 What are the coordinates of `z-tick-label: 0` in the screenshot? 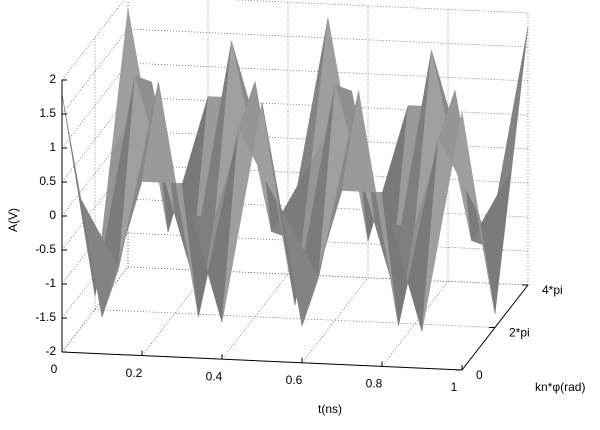 It's located at (52, 215).